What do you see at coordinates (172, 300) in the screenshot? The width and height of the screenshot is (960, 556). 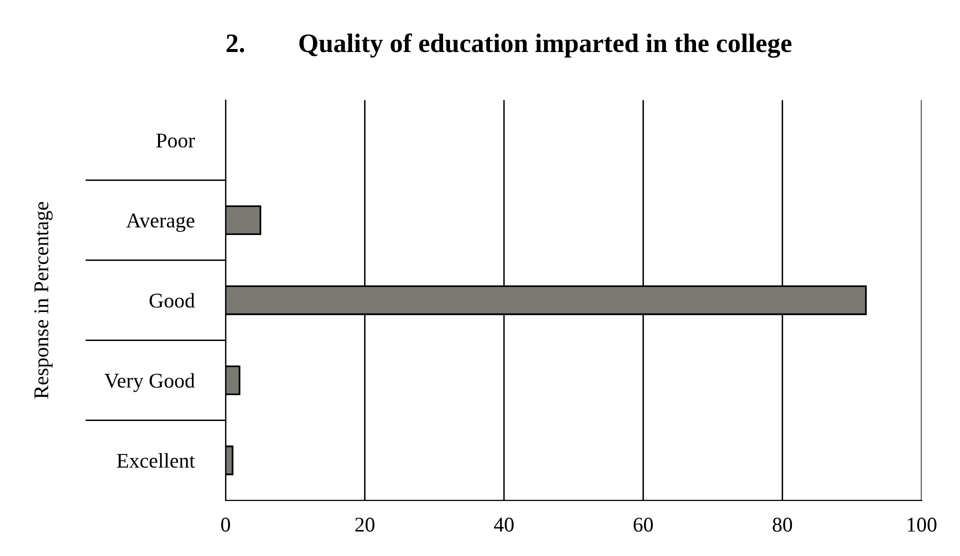 I see `y-tick-label: Good` at bounding box center [172, 300].